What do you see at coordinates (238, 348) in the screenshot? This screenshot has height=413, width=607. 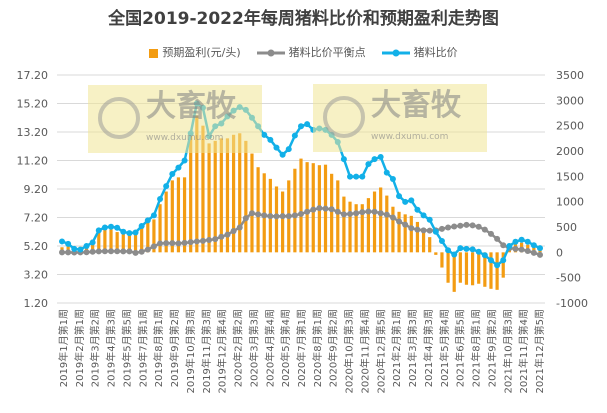 I see `x-tick-label: 2020年2月第2周` at bounding box center [238, 348].